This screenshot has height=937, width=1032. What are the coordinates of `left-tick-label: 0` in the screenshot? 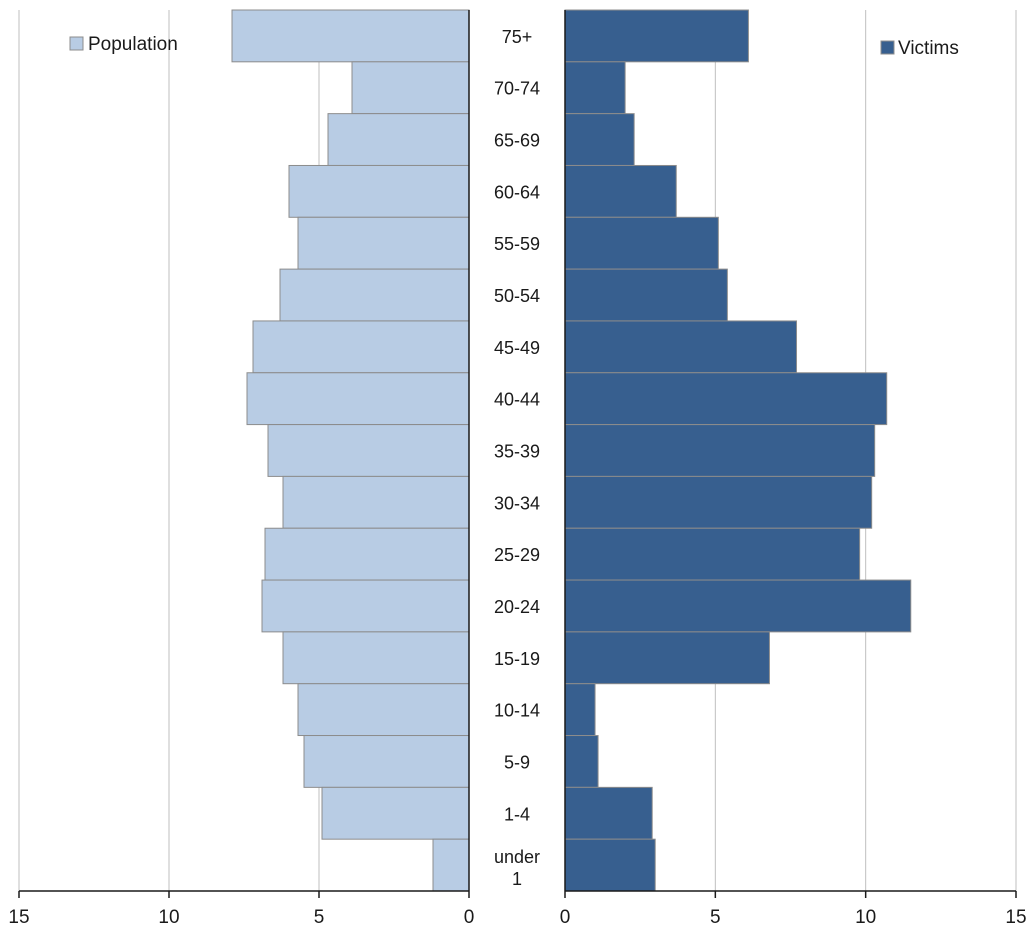 It's located at (469, 917).